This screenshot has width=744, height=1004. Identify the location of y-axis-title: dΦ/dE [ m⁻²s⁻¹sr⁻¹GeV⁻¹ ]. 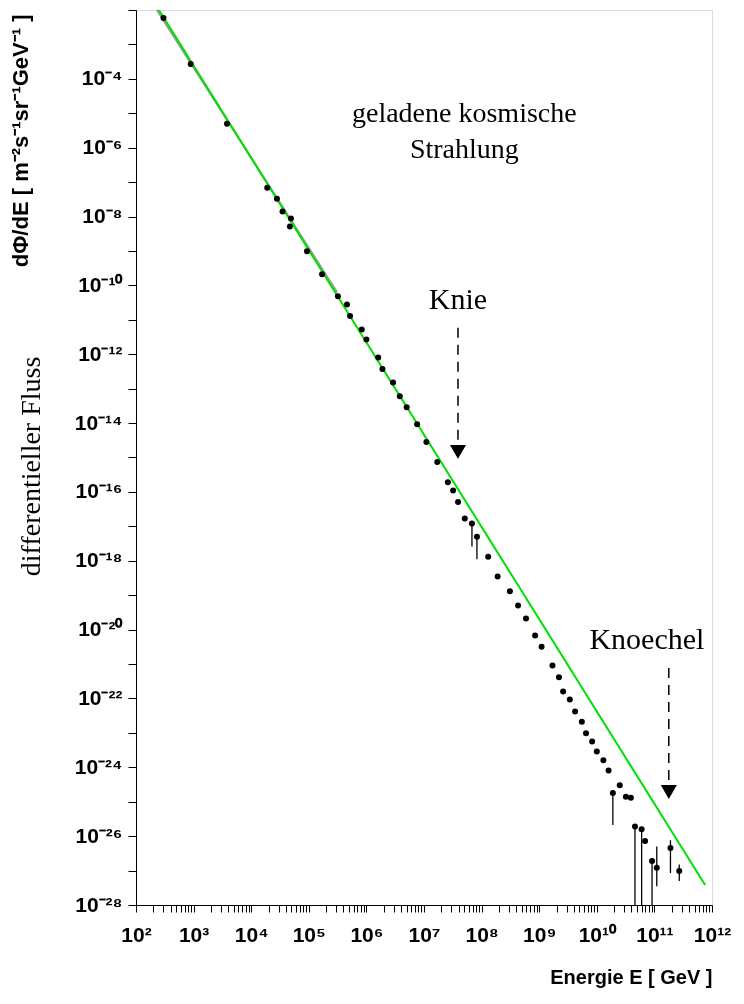
(20, 141).